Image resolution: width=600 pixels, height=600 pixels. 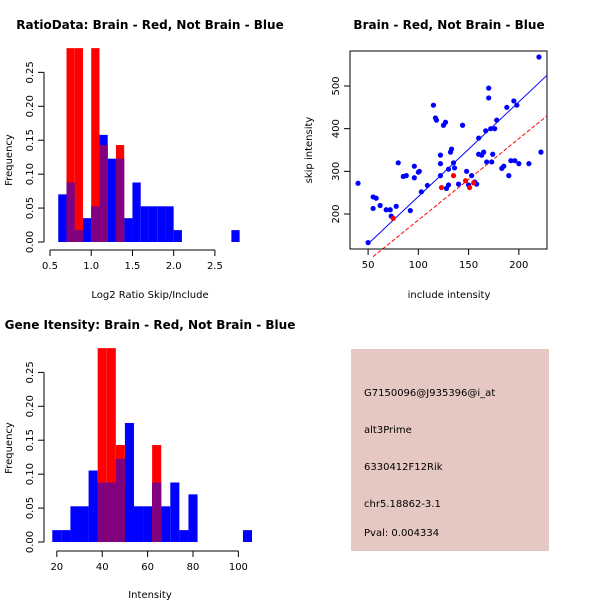 I want to click on info-panel-background, so click(x=450, y=450).